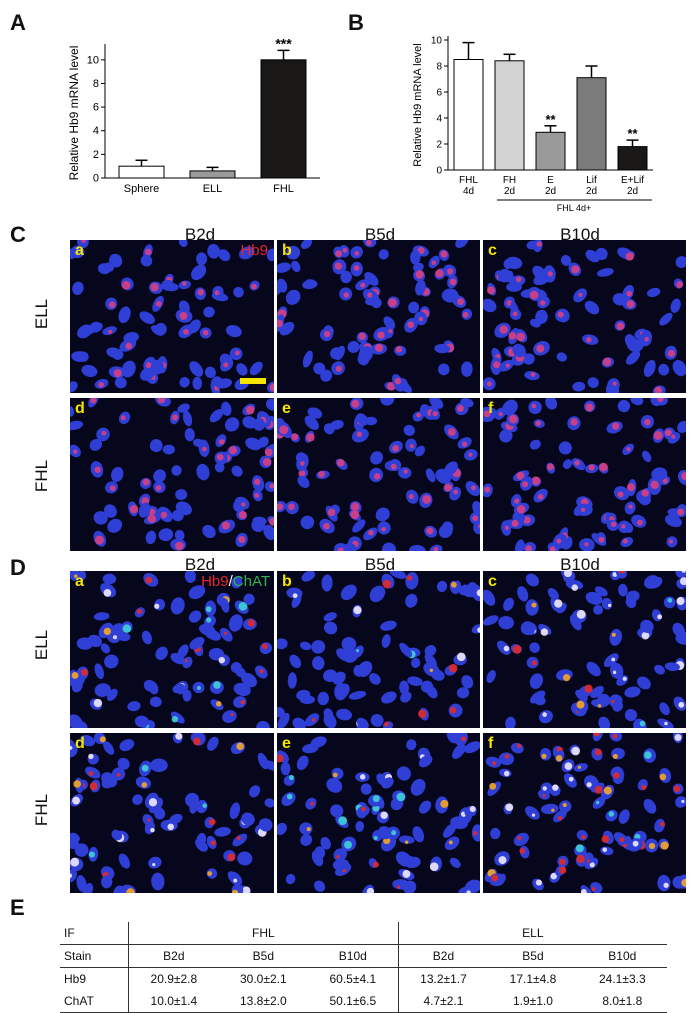  Describe the element at coordinates (41, 314) in the screenshot. I see `c-row-label-ell: ELL` at that location.